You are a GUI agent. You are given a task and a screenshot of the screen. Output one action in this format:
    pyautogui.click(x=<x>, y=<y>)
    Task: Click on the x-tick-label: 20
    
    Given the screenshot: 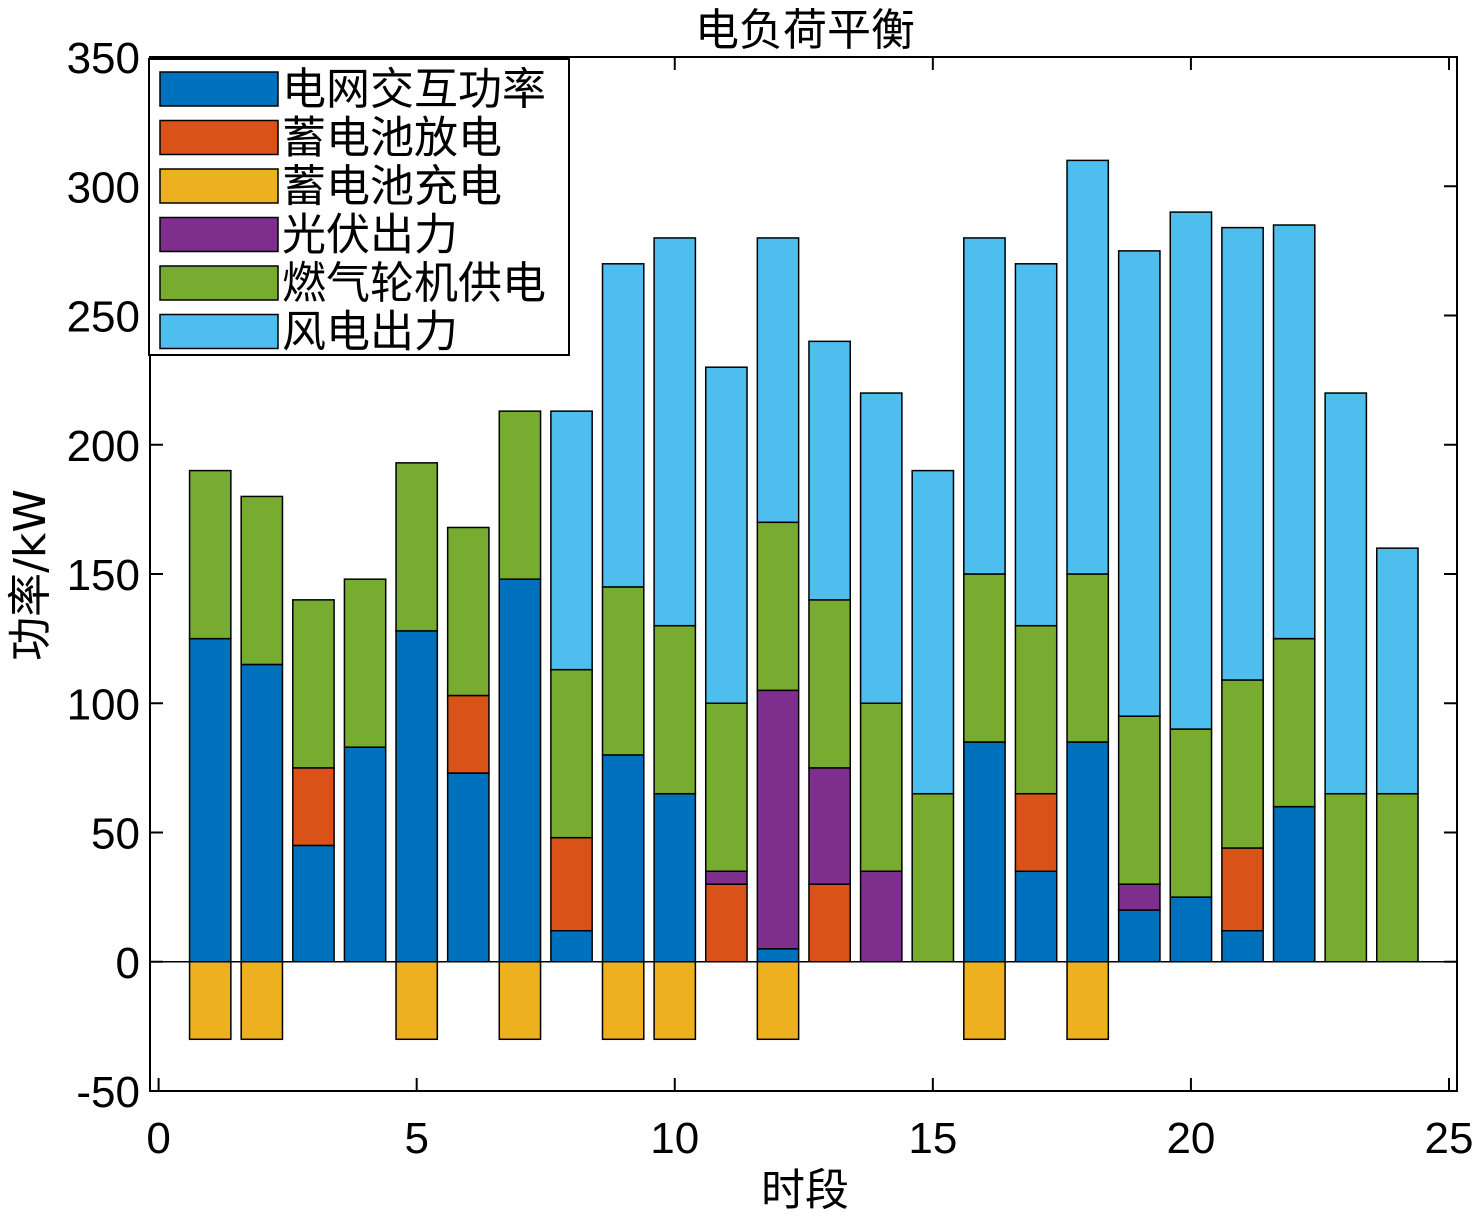 What is the action you would take?
    pyautogui.click(x=1190, y=1138)
    